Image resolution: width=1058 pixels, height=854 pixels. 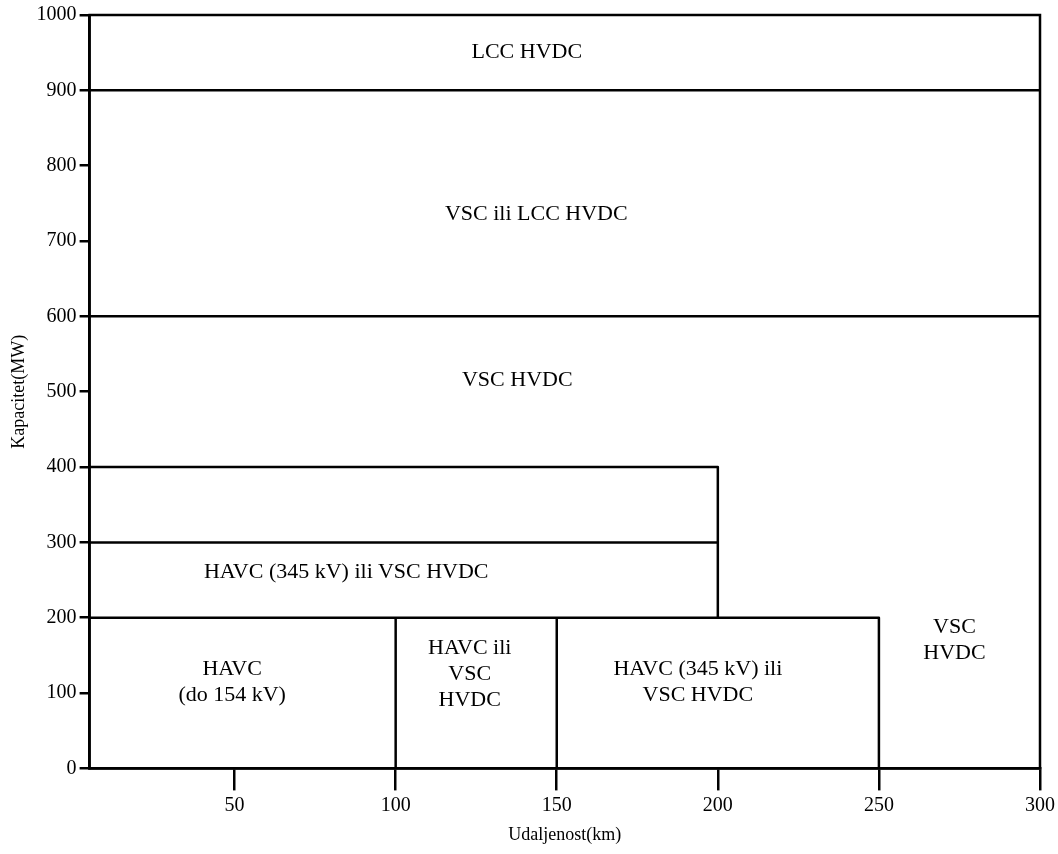 I want to click on y-tick-label: 200, so click(x=61, y=615).